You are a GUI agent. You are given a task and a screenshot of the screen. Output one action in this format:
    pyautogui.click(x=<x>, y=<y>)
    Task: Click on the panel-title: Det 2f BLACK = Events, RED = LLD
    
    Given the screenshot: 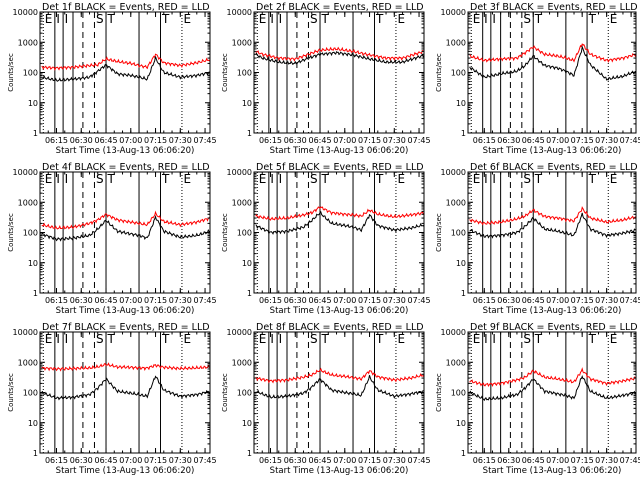 What is the action you would take?
    pyautogui.click(x=340, y=7)
    